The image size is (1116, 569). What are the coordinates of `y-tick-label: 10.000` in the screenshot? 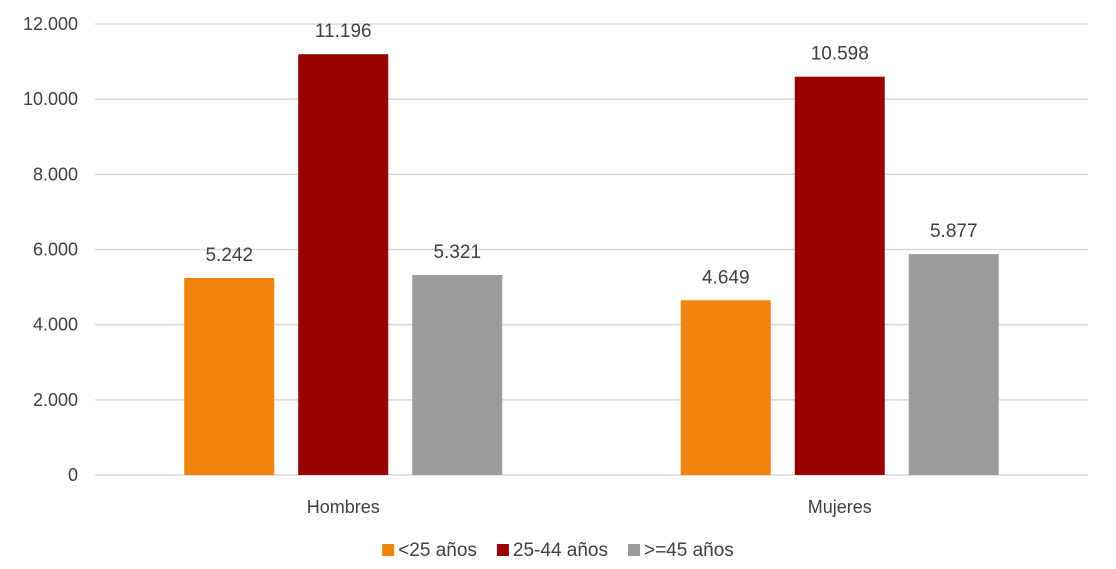 It's located at (50, 99).